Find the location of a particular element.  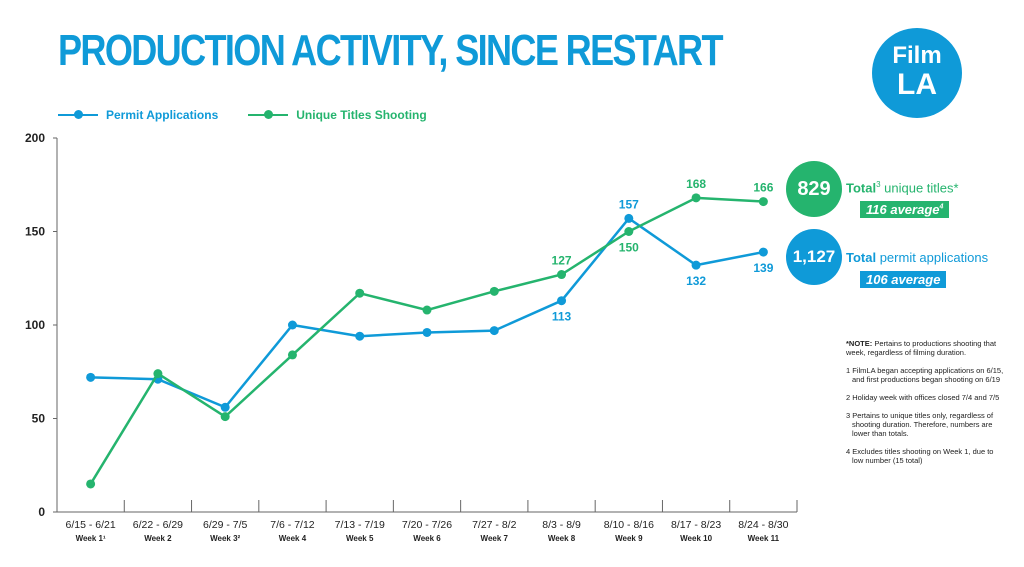

data-label: 157 is located at coordinates (629, 204).